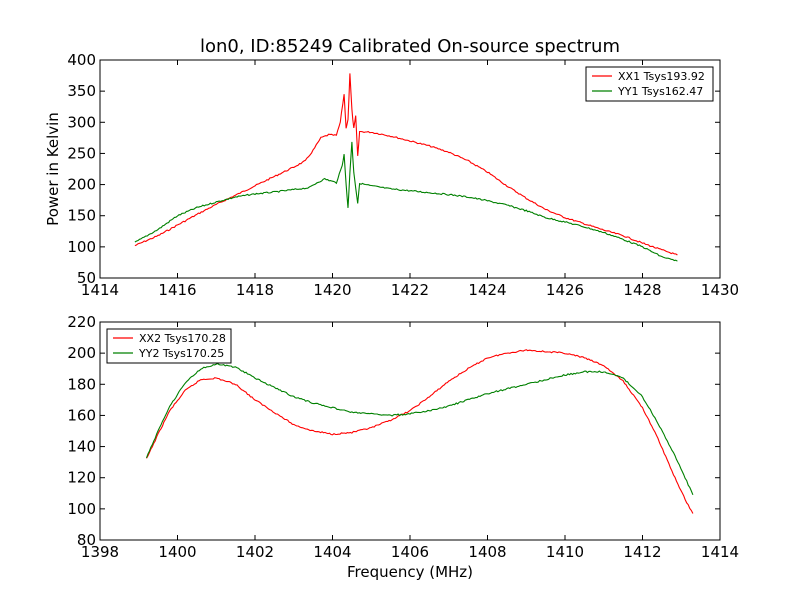  What do you see at coordinates (86, 540) in the screenshot?
I see `y-tick-label: 80` at bounding box center [86, 540].